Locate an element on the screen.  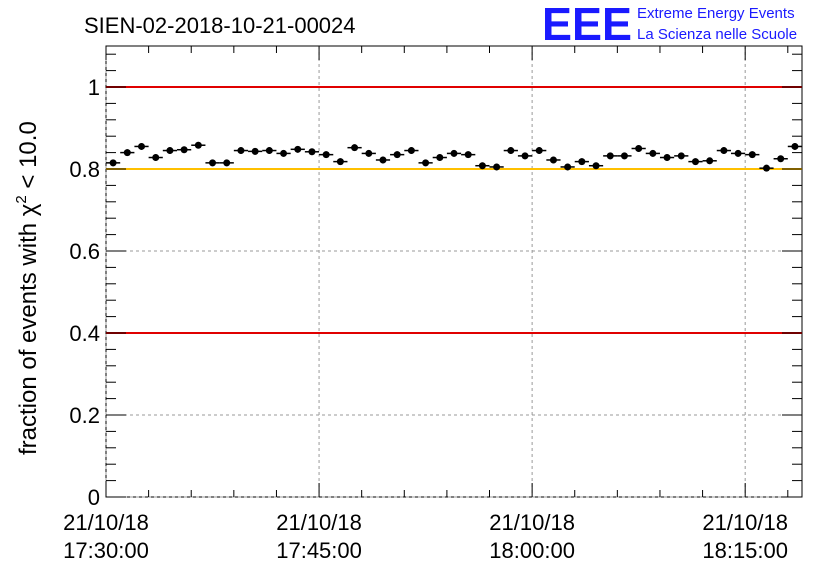
x-tick-time-label: 17:30:00 is located at coordinates (106, 550).